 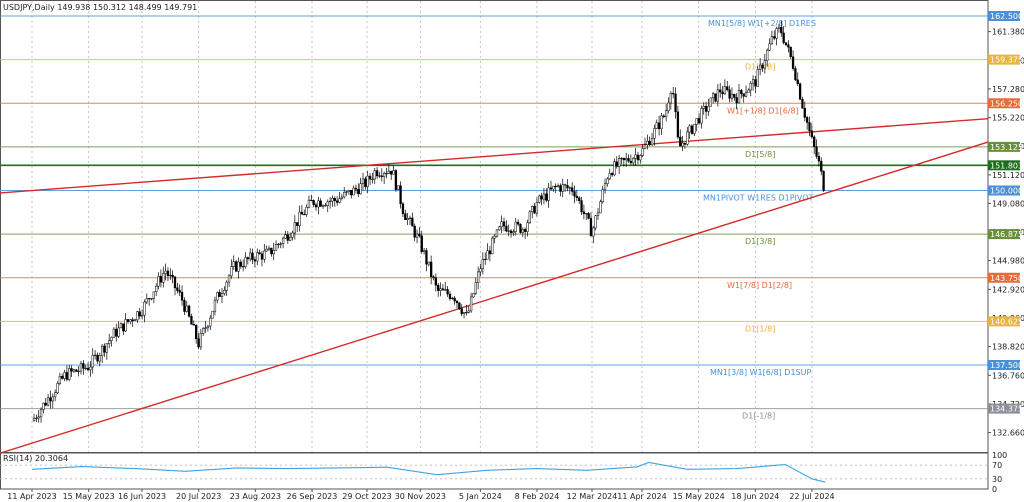 I want to click on time-tick-label: 16 Jun 2023, so click(x=142, y=496).